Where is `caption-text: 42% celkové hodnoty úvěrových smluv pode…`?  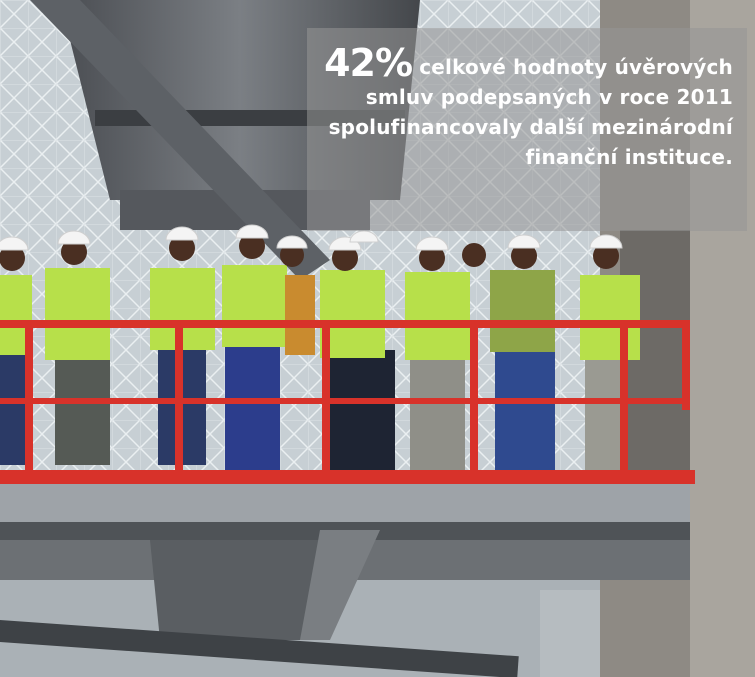 caption-text: 42% celkové hodnoty úvěrových smluv pode… is located at coordinates (523, 108).